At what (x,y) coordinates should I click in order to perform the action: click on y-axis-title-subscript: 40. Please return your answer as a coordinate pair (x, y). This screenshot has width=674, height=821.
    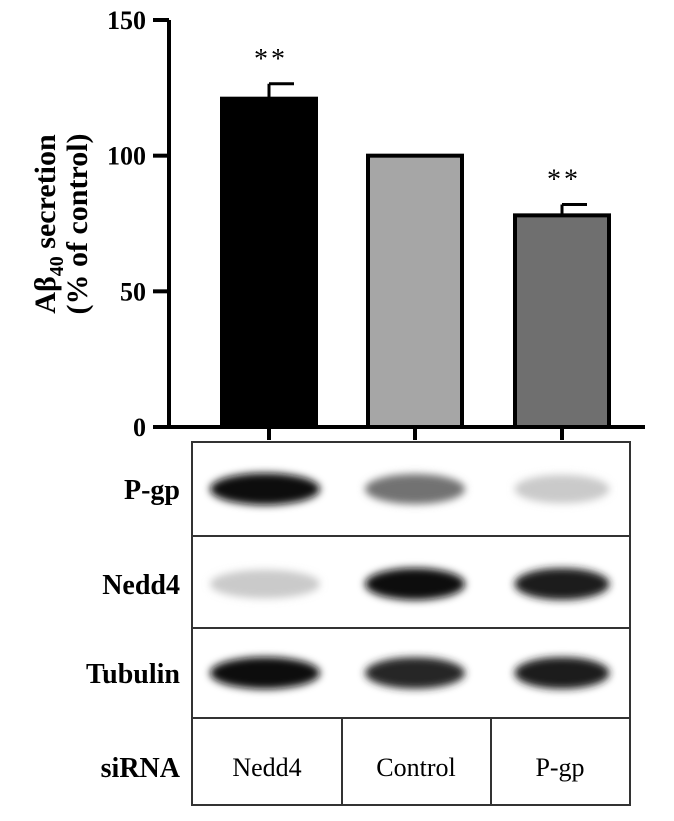
    Looking at the image, I should click on (57, 266).